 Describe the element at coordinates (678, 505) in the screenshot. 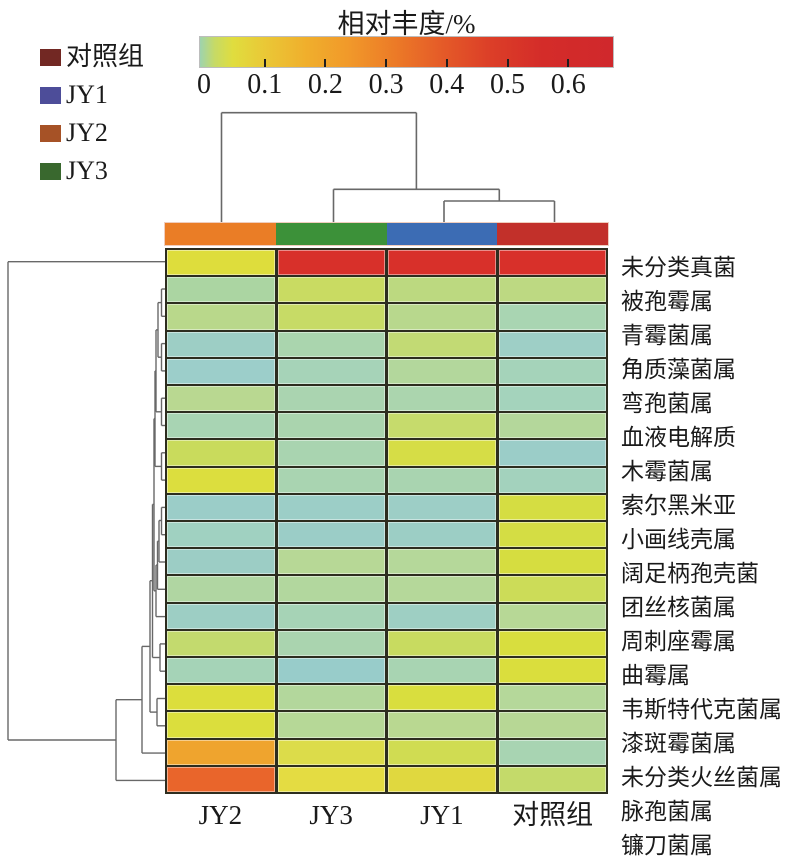

I see `row-label: 索尔黑米亚` at that location.